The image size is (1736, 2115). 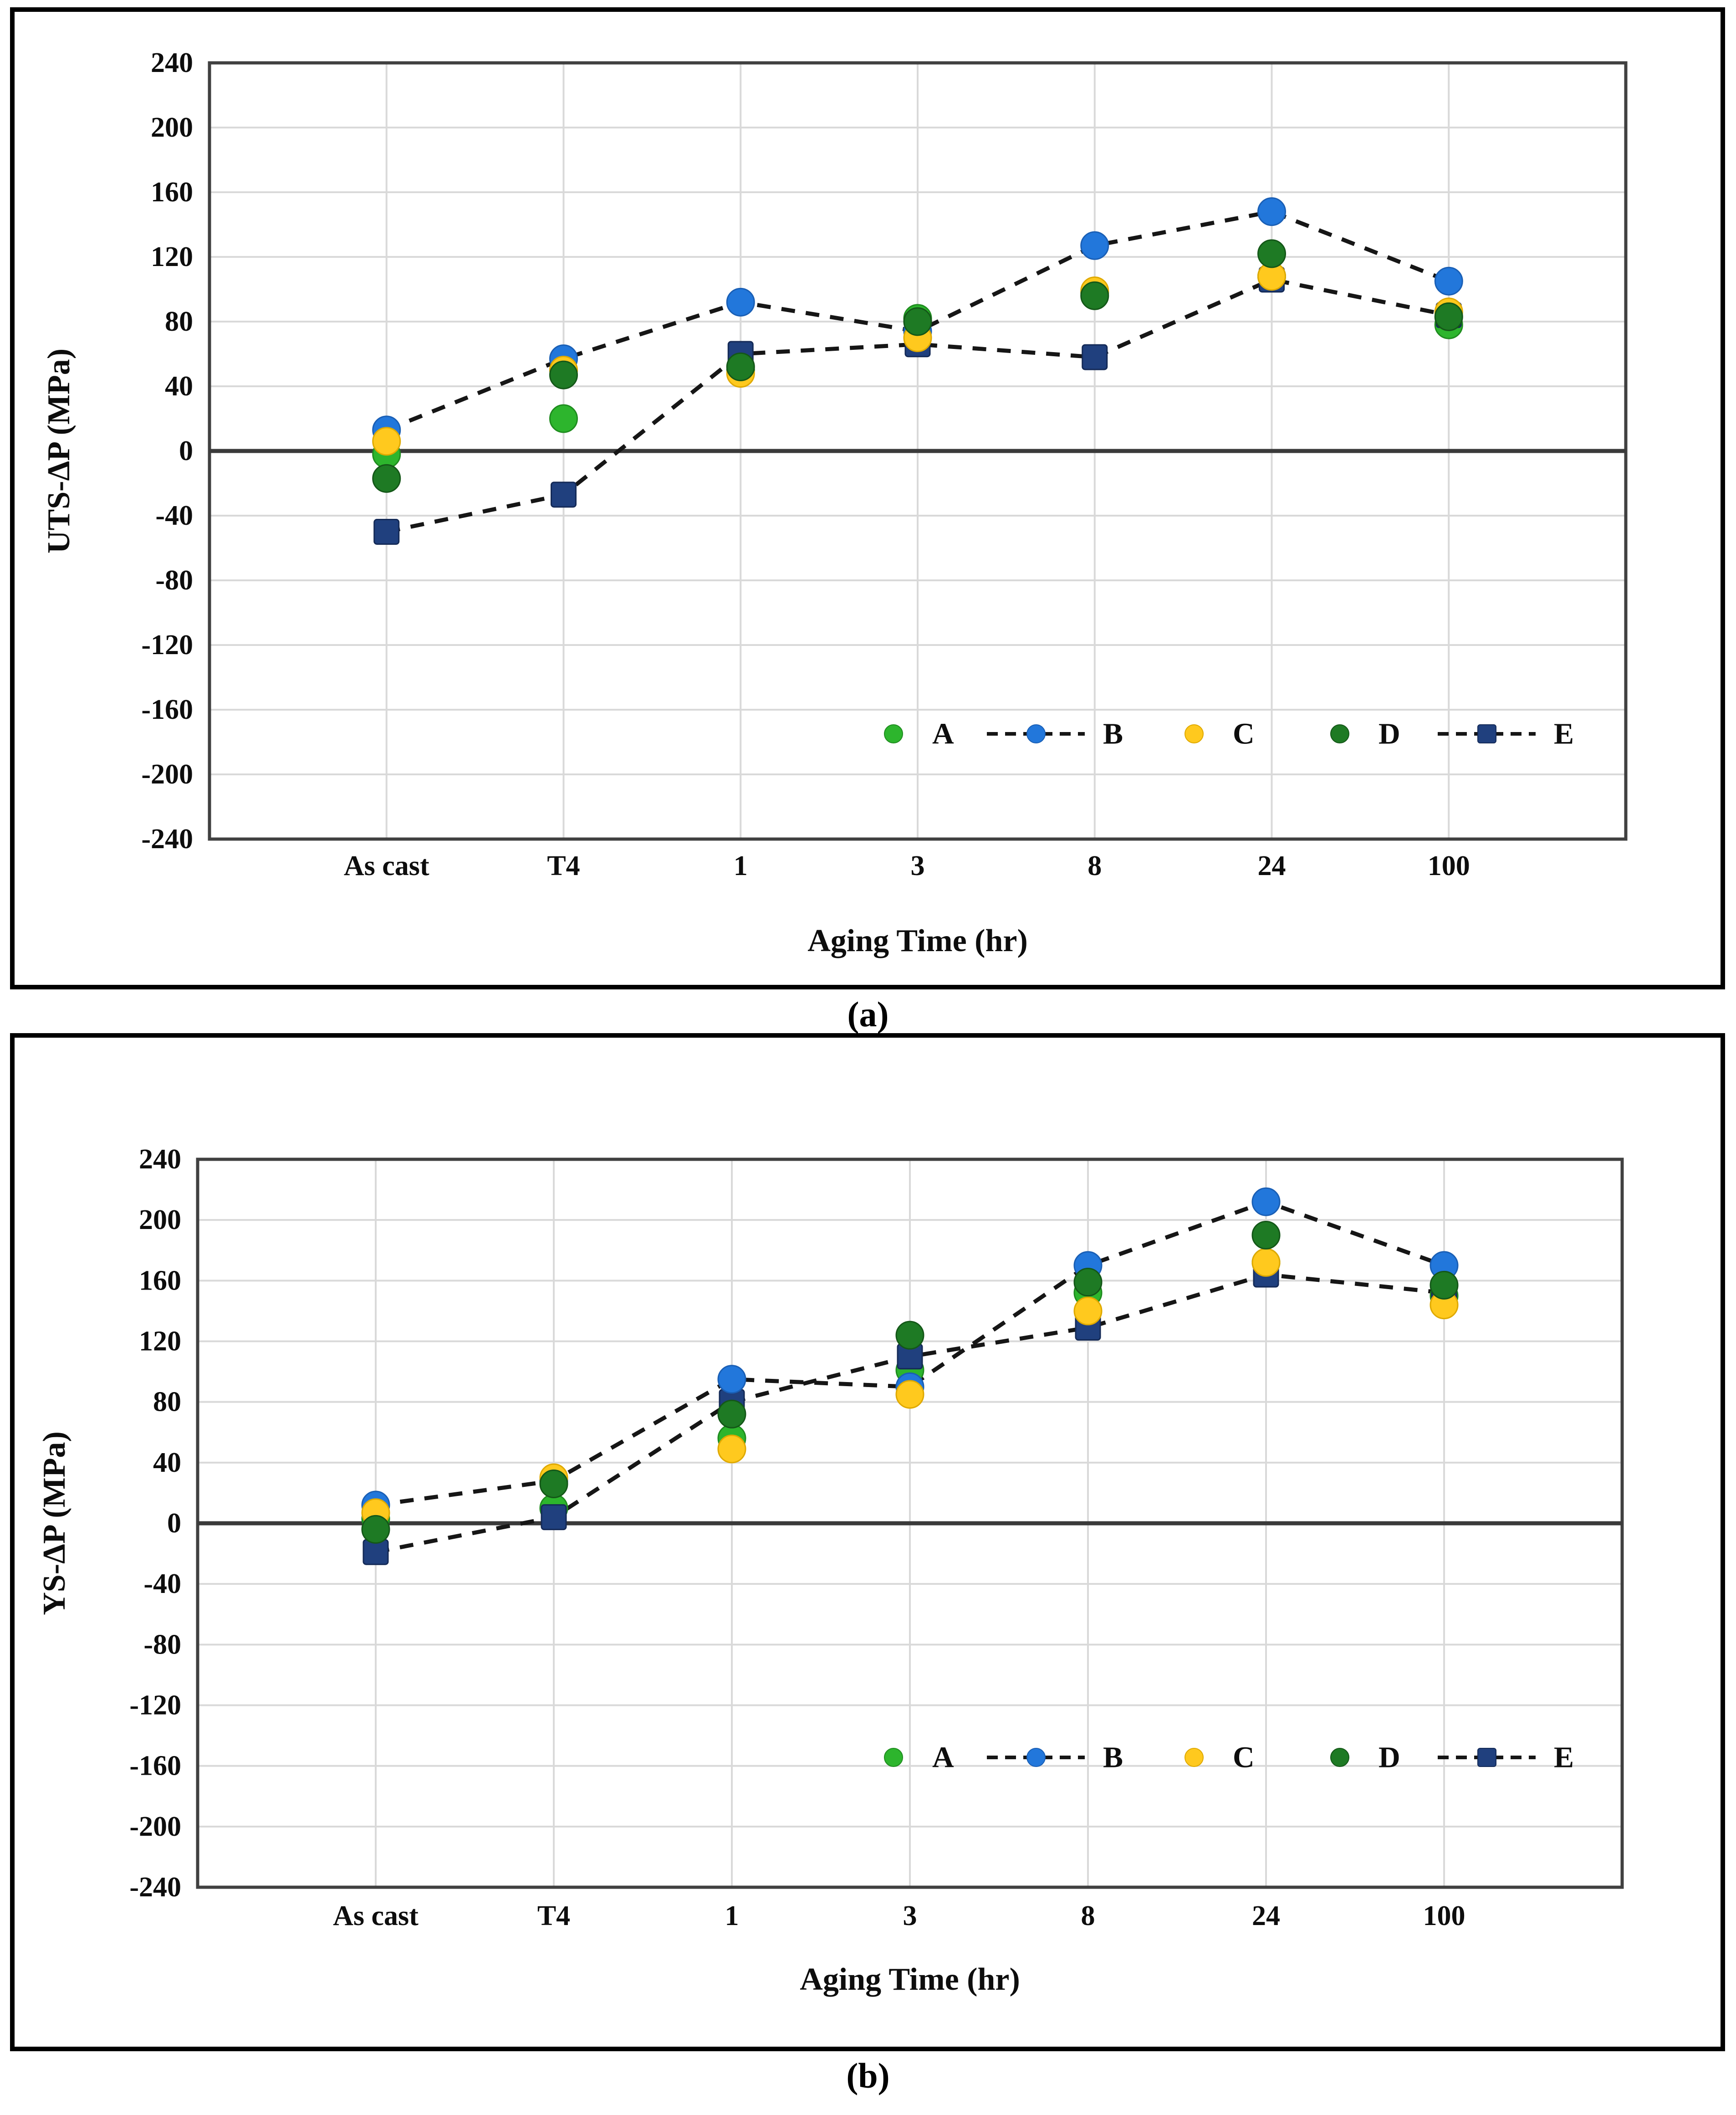 I want to click on y-axis-title: YS-ΔP (MPa), so click(x=55, y=1523).